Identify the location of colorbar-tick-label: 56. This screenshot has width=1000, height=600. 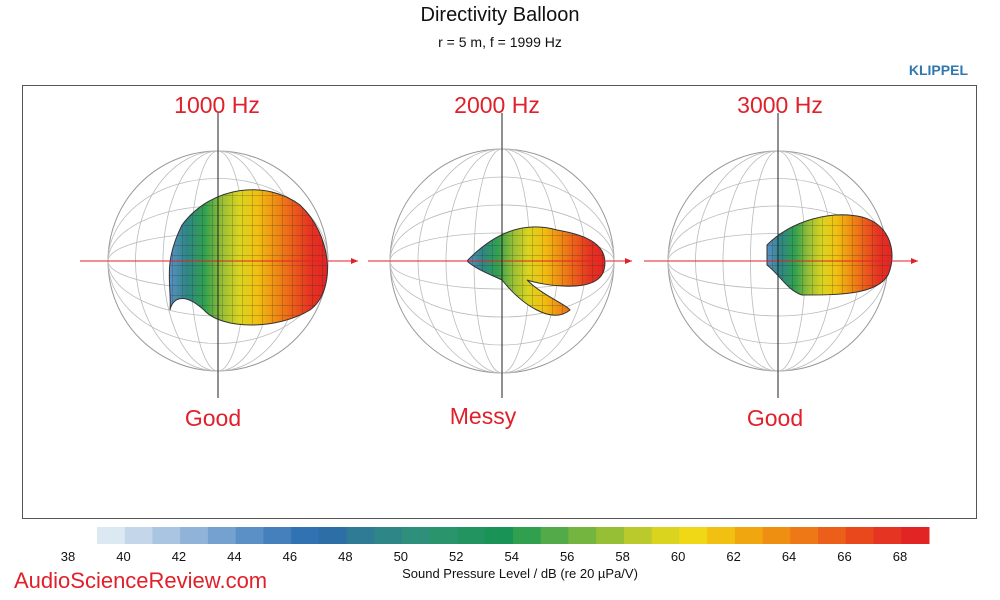
(567, 556).